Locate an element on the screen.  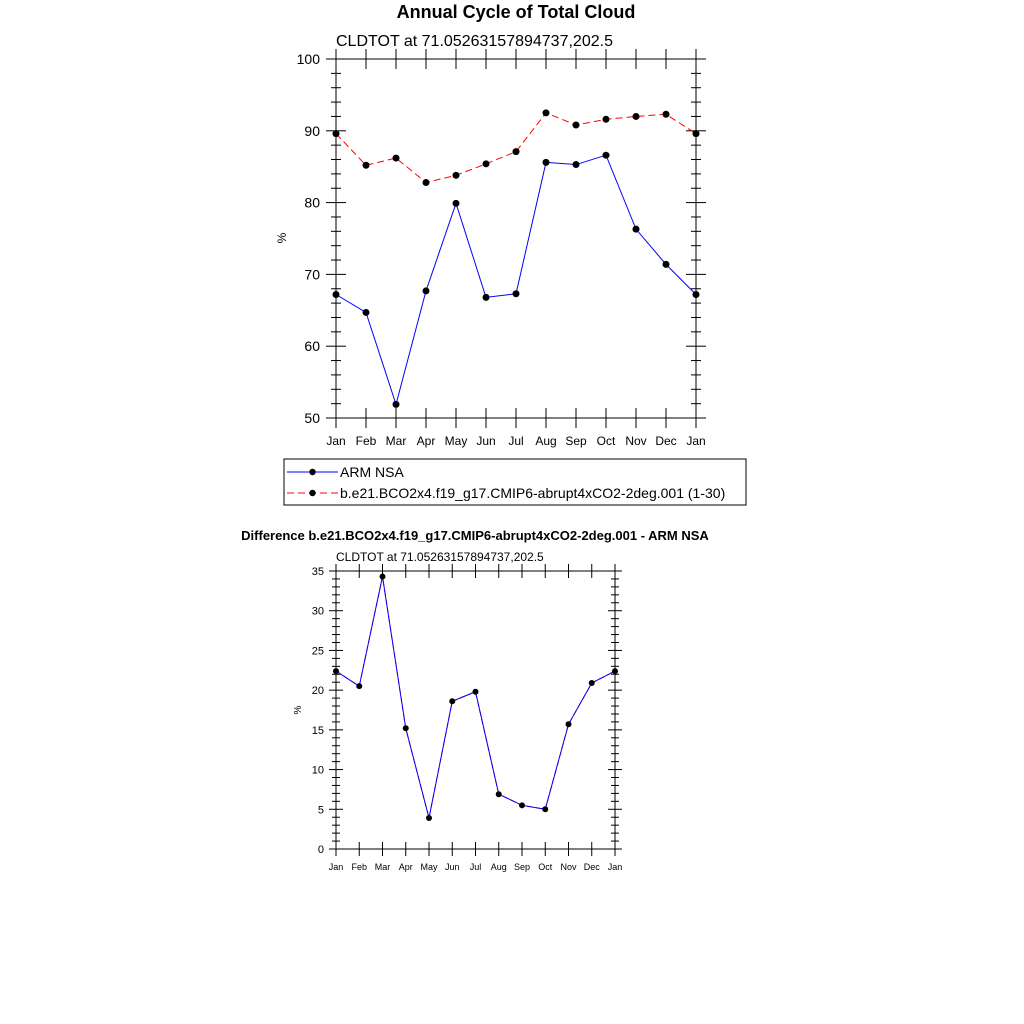
chart2-x-tick-label: Apr is located at coordinates (406, 867).